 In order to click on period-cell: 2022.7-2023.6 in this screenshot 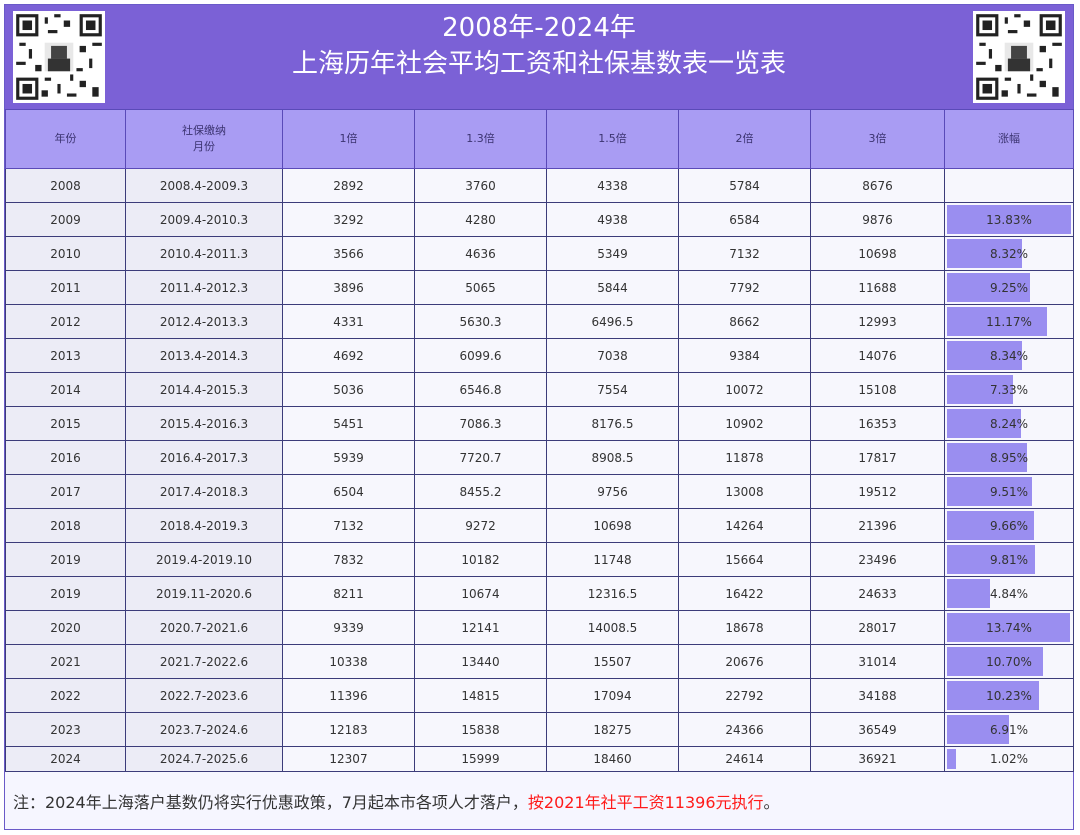, I will do `click(204, 695)`.